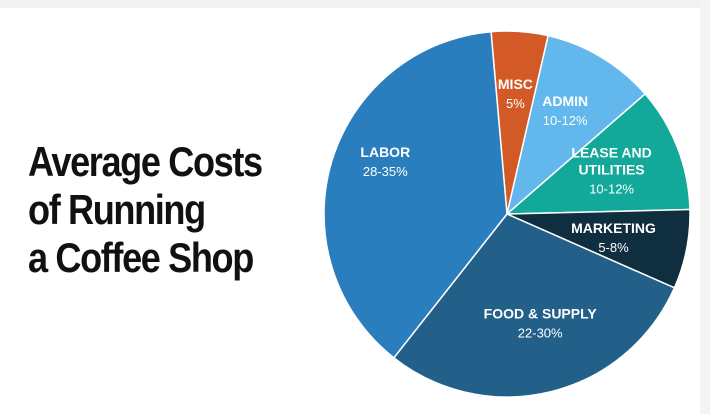 The height and width of the screenshot is (414, 710). What do you see at coordinates (385, 161) in the screenshot?
I see `slice-label-group: LABOR 28-35%` at bounding box center [385, 161].